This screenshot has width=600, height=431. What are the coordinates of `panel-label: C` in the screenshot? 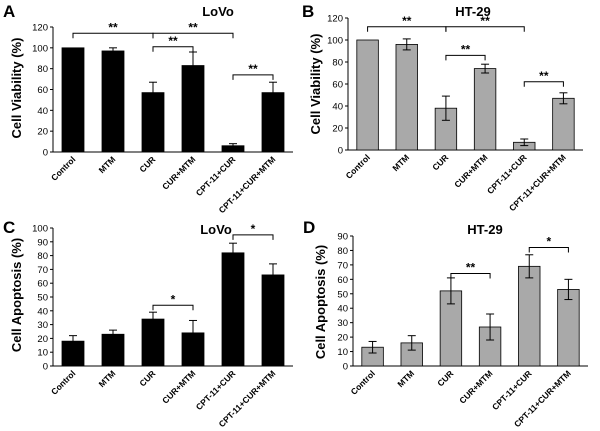 It's located at (9, 227).